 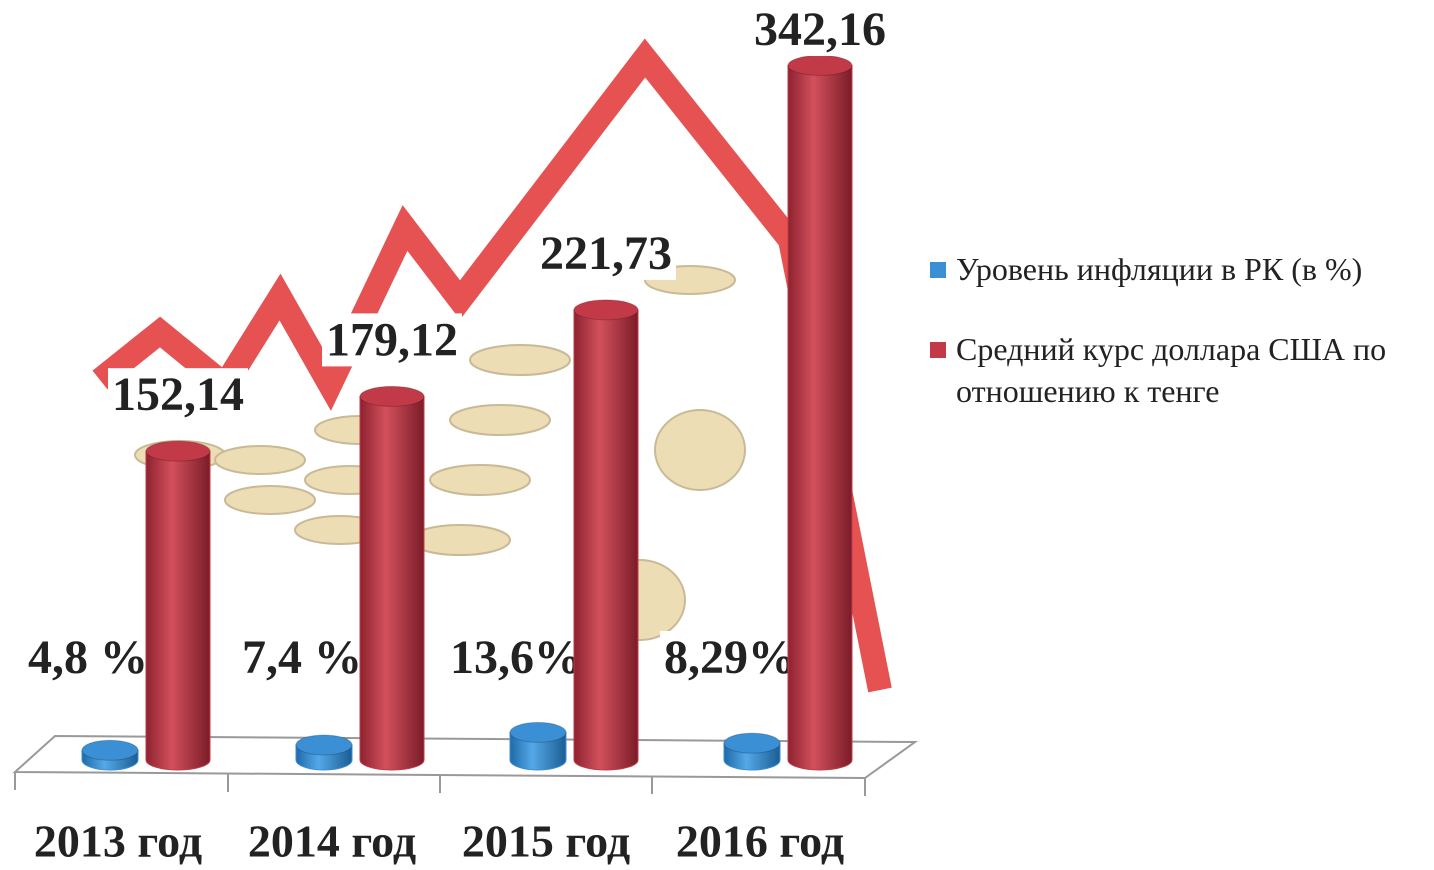 I want to click on x-tick-label: 2013 год, so click(x=118, y=841).